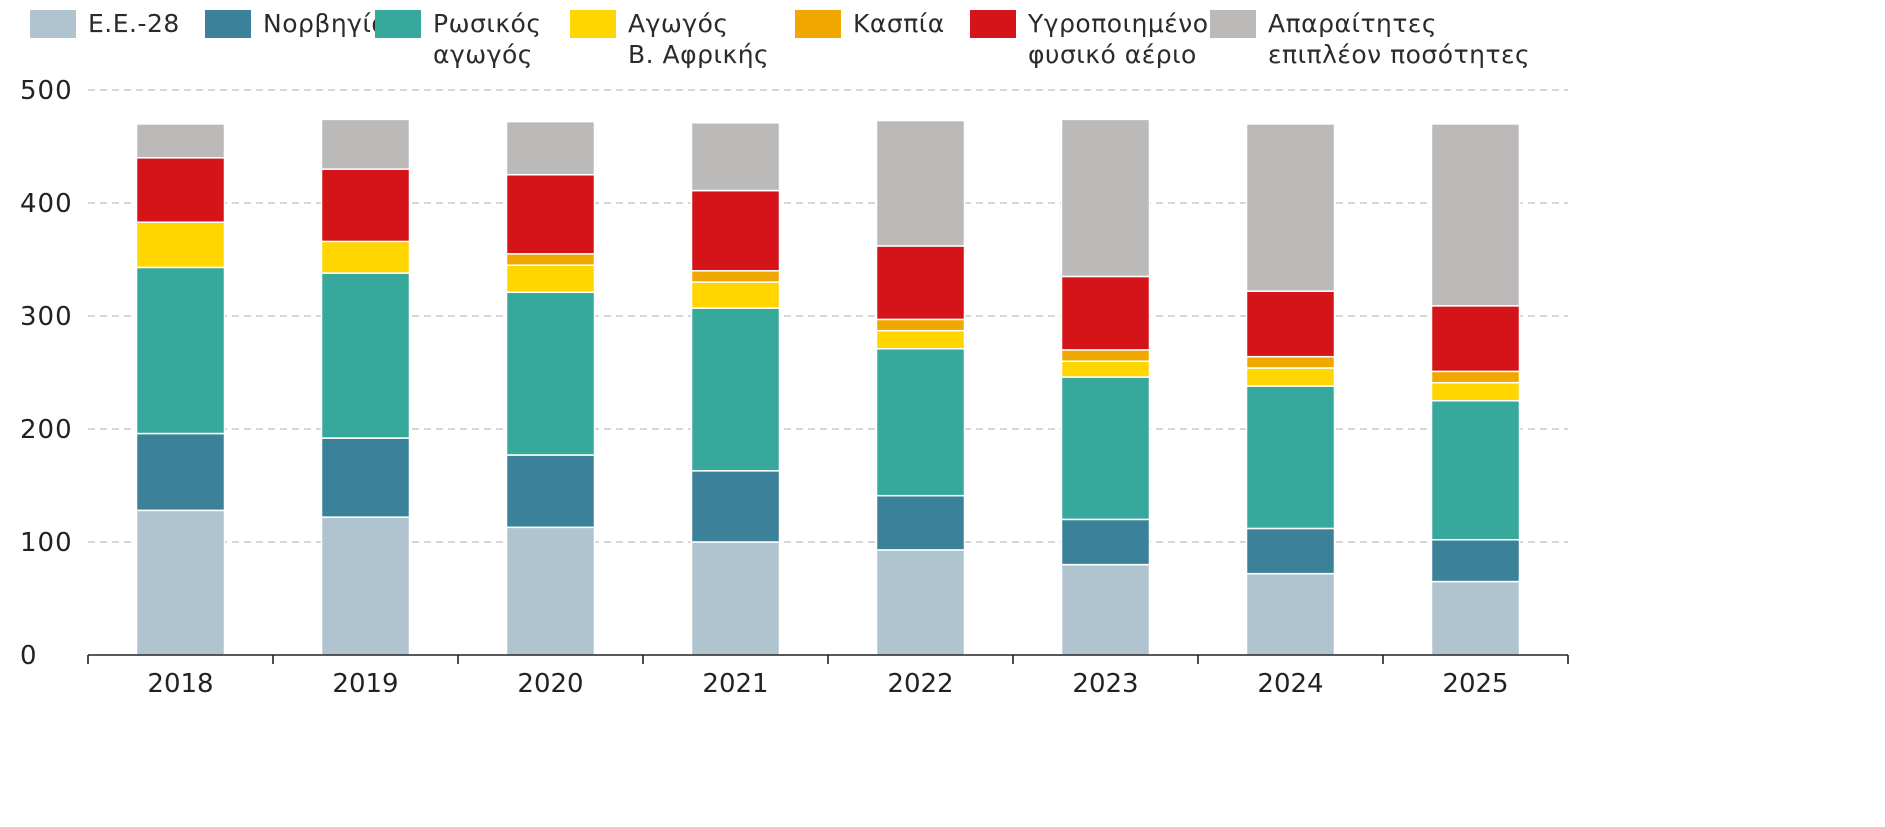 This screenshot has height=827, width=1885. What do you see at coordinates (29, 656) in the screenshot?
I see `y-tick-label: 0` at bounding box center [29, 656].